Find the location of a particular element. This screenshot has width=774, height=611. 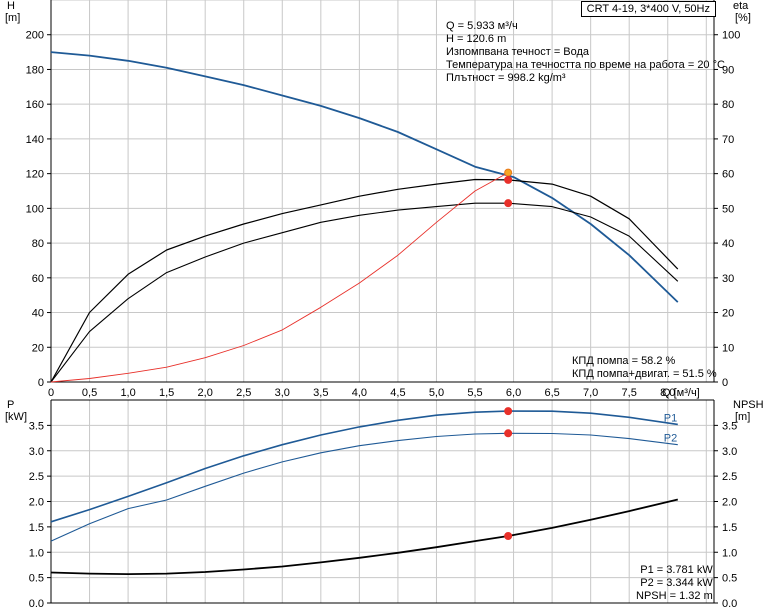

x-tick-label: 0,5 is located at coordinates (89, 393).